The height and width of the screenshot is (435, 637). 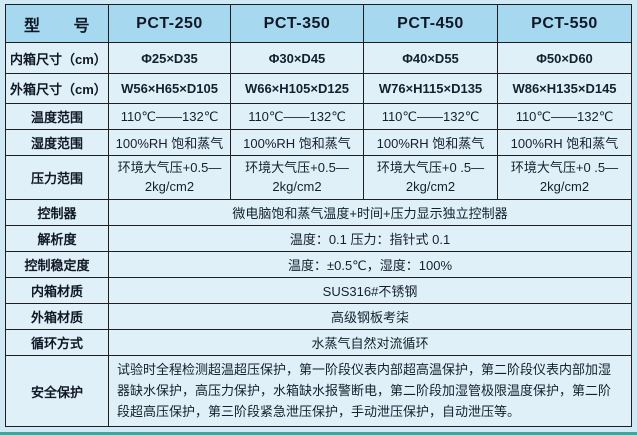 I want to click on row-label: 外箱尺寸（cm）, so click(x=57, y=88).